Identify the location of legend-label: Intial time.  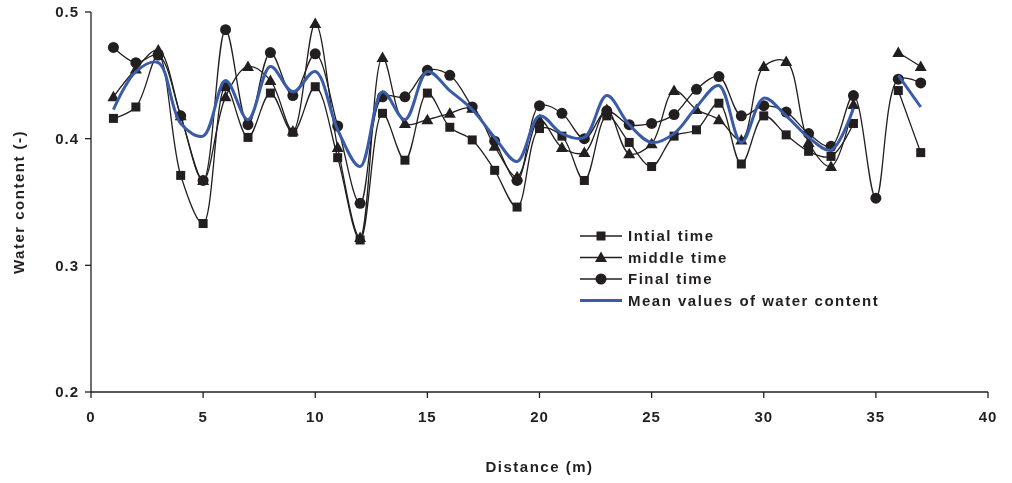
(671, 236).